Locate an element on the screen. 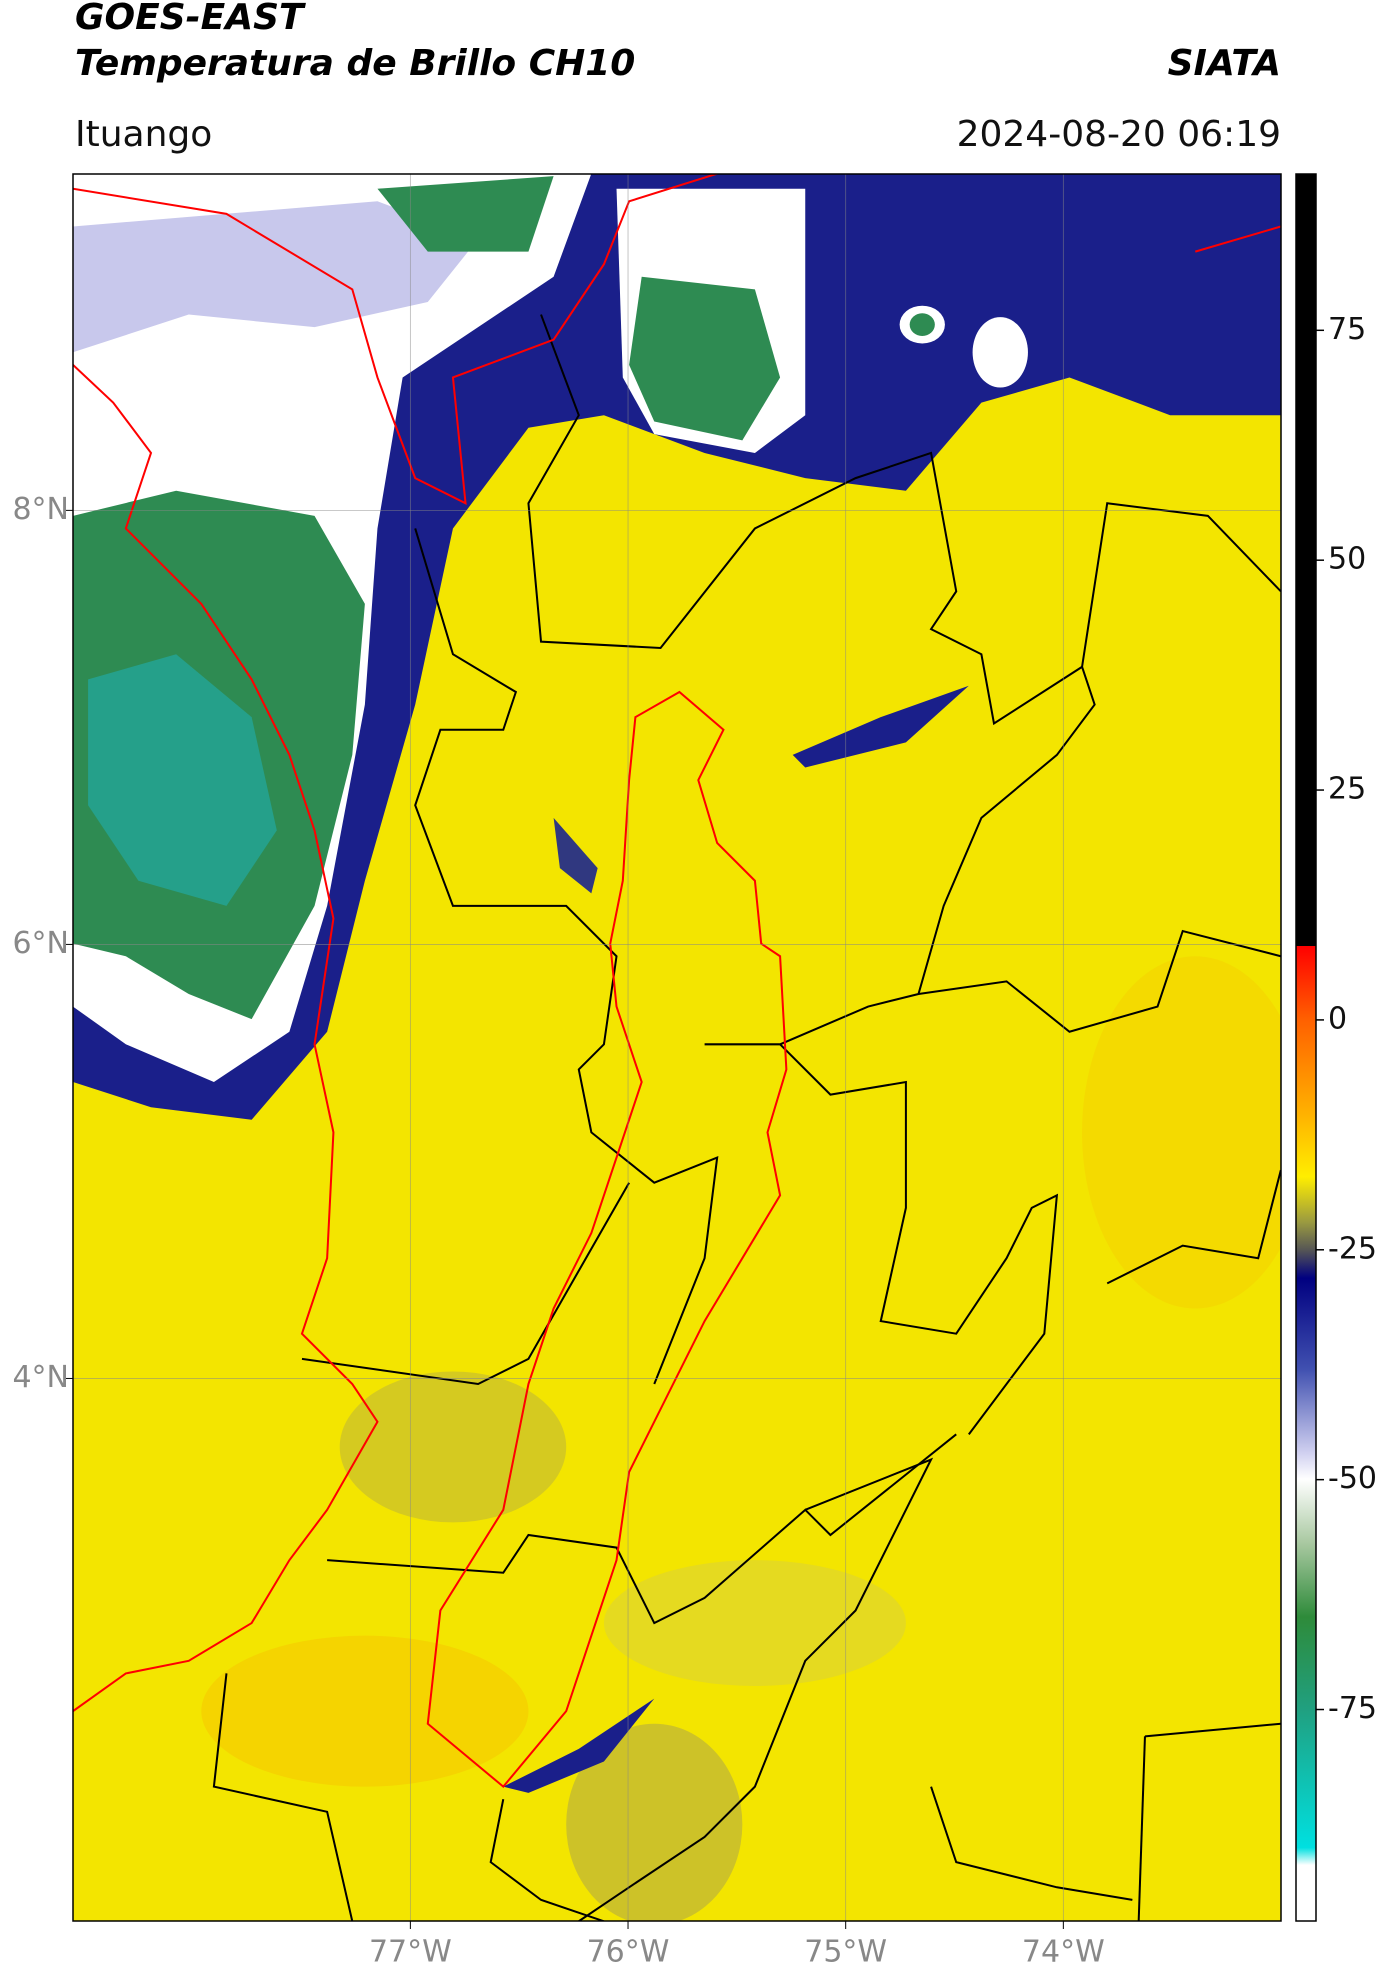  y-tick-label: 8°N is located at coordinates (40, 509).